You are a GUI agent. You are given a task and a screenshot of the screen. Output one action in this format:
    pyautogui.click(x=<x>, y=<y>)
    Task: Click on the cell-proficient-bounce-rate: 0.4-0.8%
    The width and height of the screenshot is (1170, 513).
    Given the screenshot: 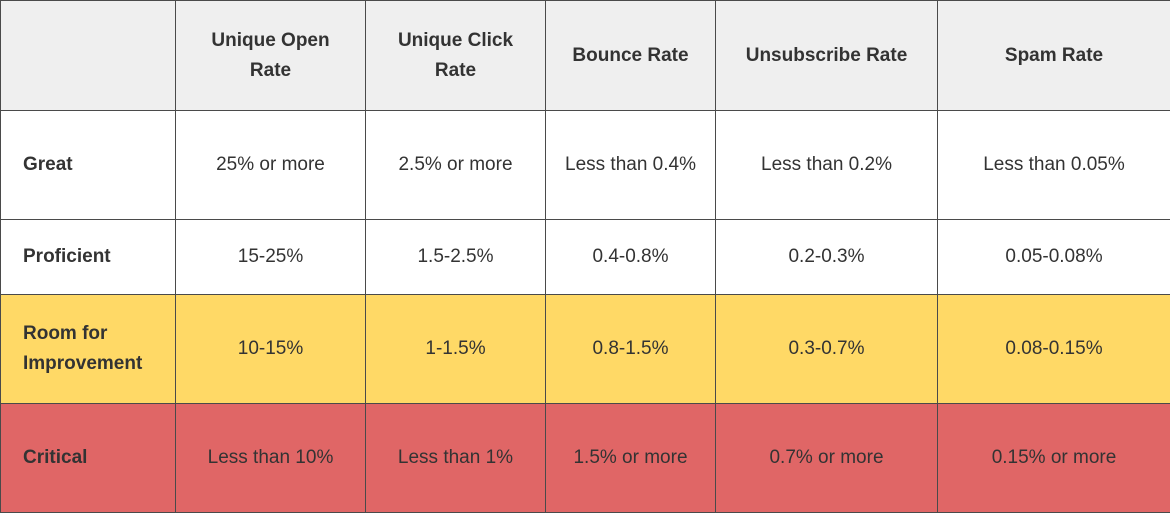 What is the action you would take?
    pyautogui.click(x=630, y=257)
    